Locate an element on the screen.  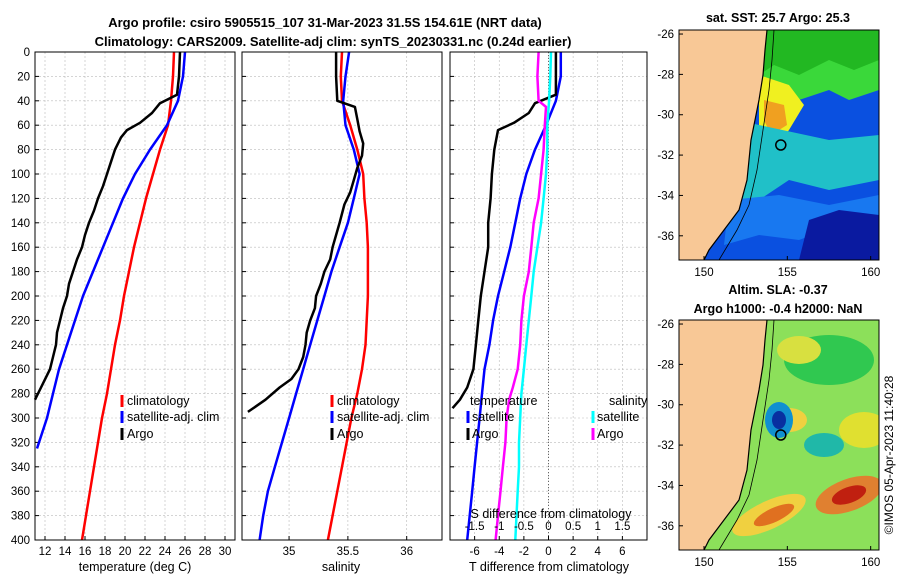
depth-tick-label: 180 is located at coordinates (20, 273).